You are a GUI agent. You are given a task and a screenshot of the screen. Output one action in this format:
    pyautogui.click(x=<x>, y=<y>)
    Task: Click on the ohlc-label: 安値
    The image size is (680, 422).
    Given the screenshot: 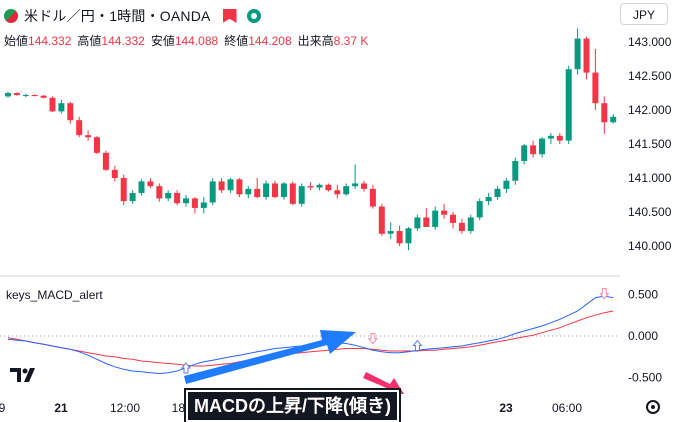 What is the action you would take?
    pyautogui.click(x=162, y=41)
    